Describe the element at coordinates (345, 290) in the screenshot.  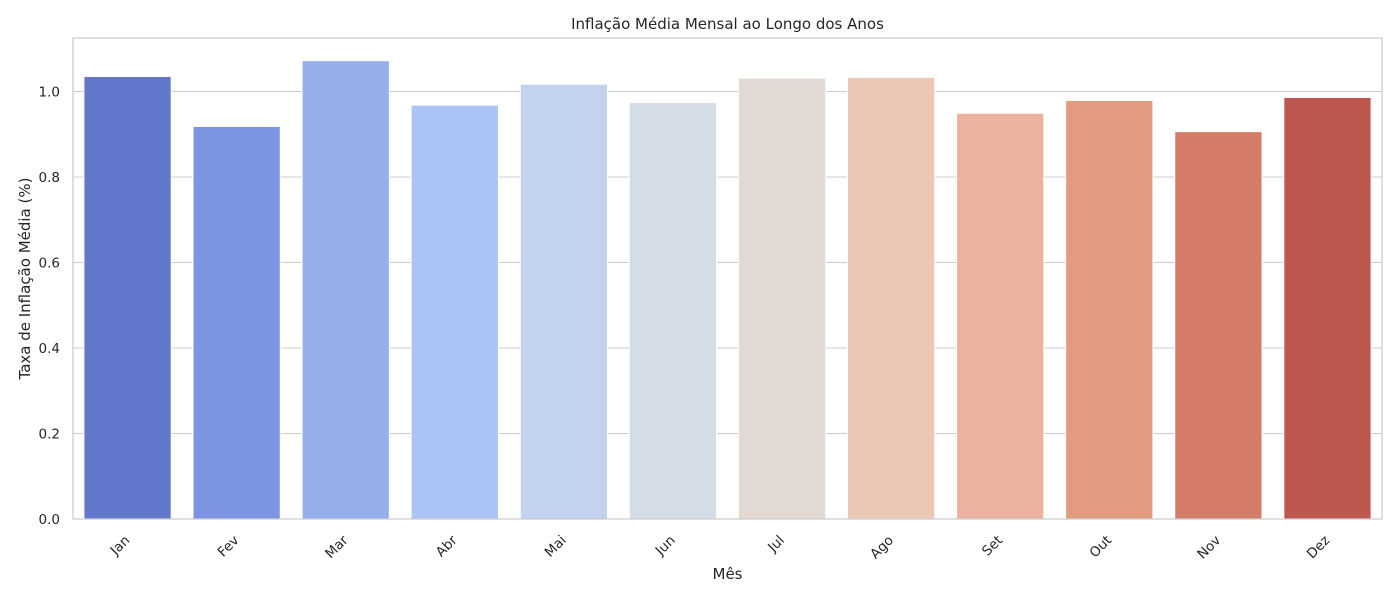
I see `bar-mar` at that location.